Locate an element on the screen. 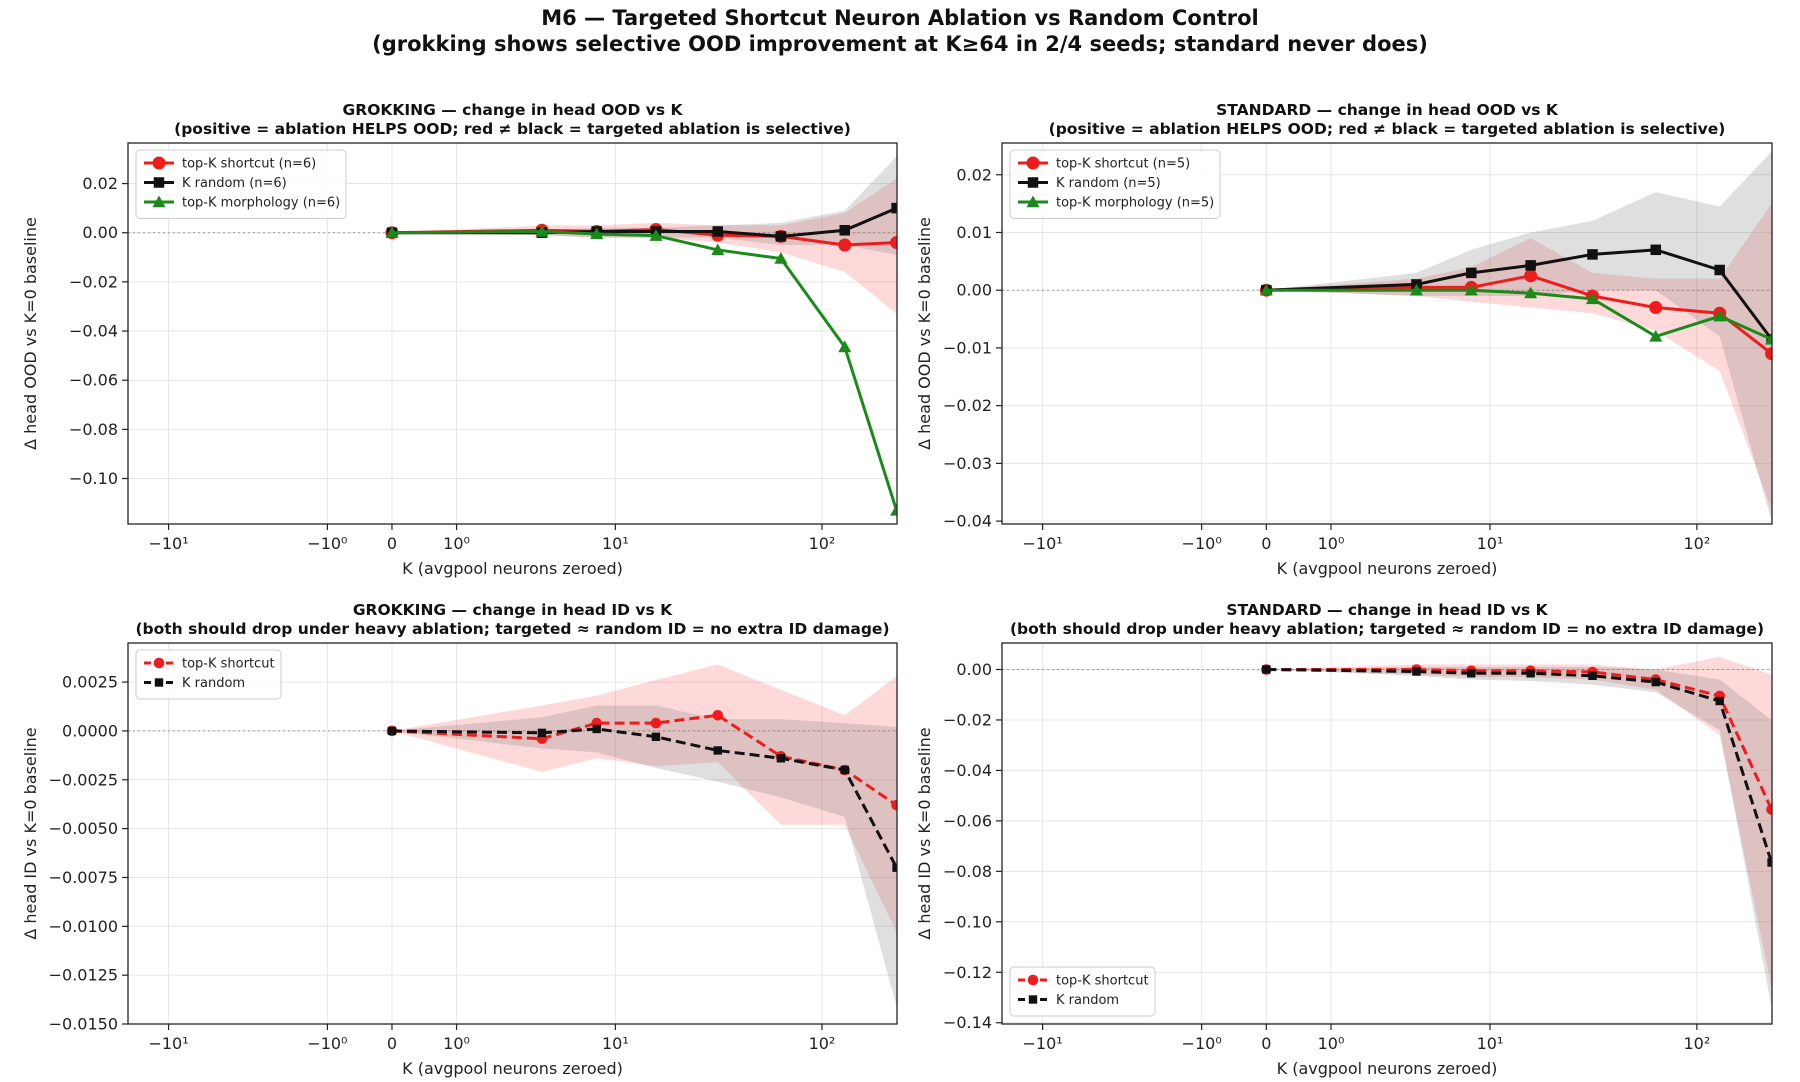 The image size is (1800, 1082). legend-label-shortcut: top-K shortcut is located at coordinates (228, 664).